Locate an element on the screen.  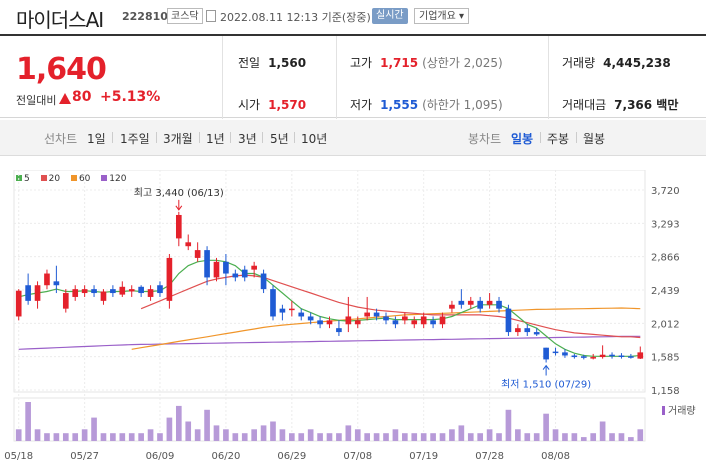
tab-5y: 5년 is located at coordinates (279, 139).